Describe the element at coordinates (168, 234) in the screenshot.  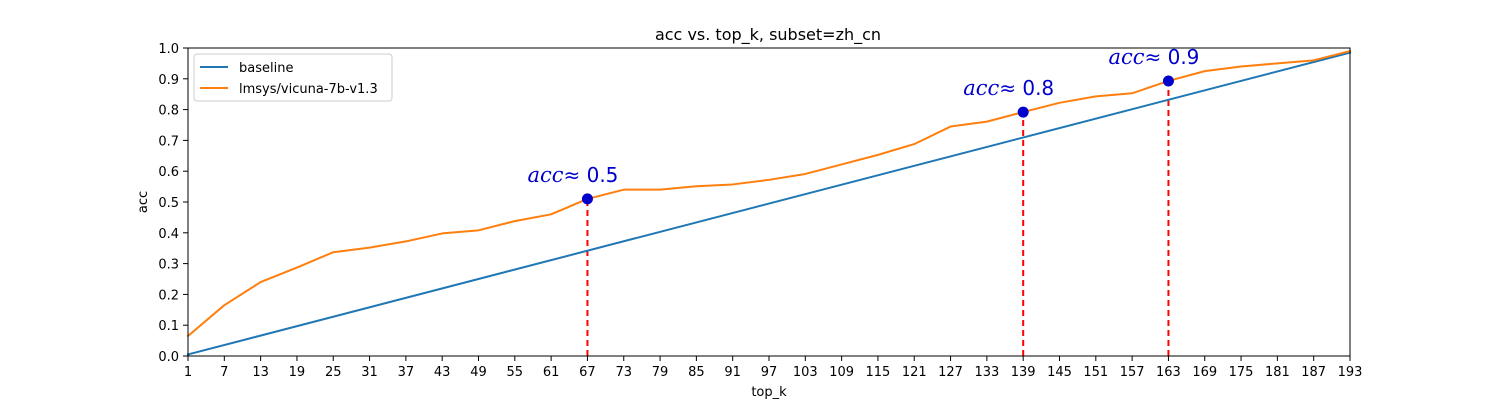
I see `y-tick-label: 0.4` at that location.